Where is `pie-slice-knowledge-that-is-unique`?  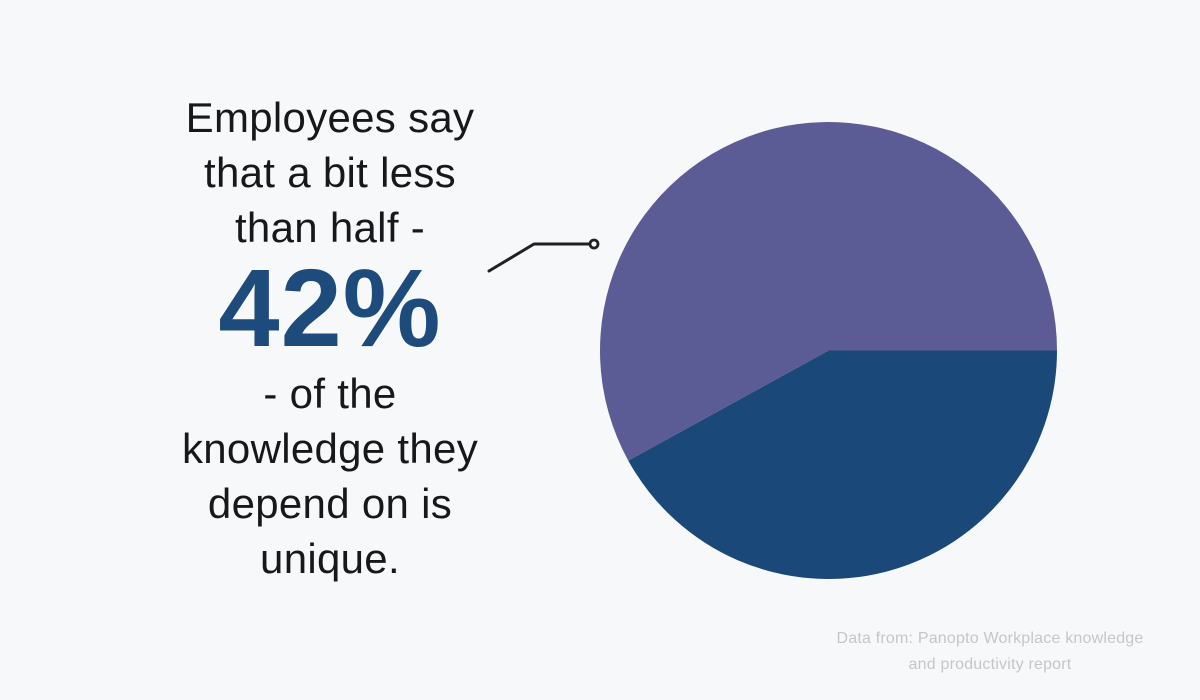
pie-slice-knowledge-that-is-unique is located at coordinates (842, 464).